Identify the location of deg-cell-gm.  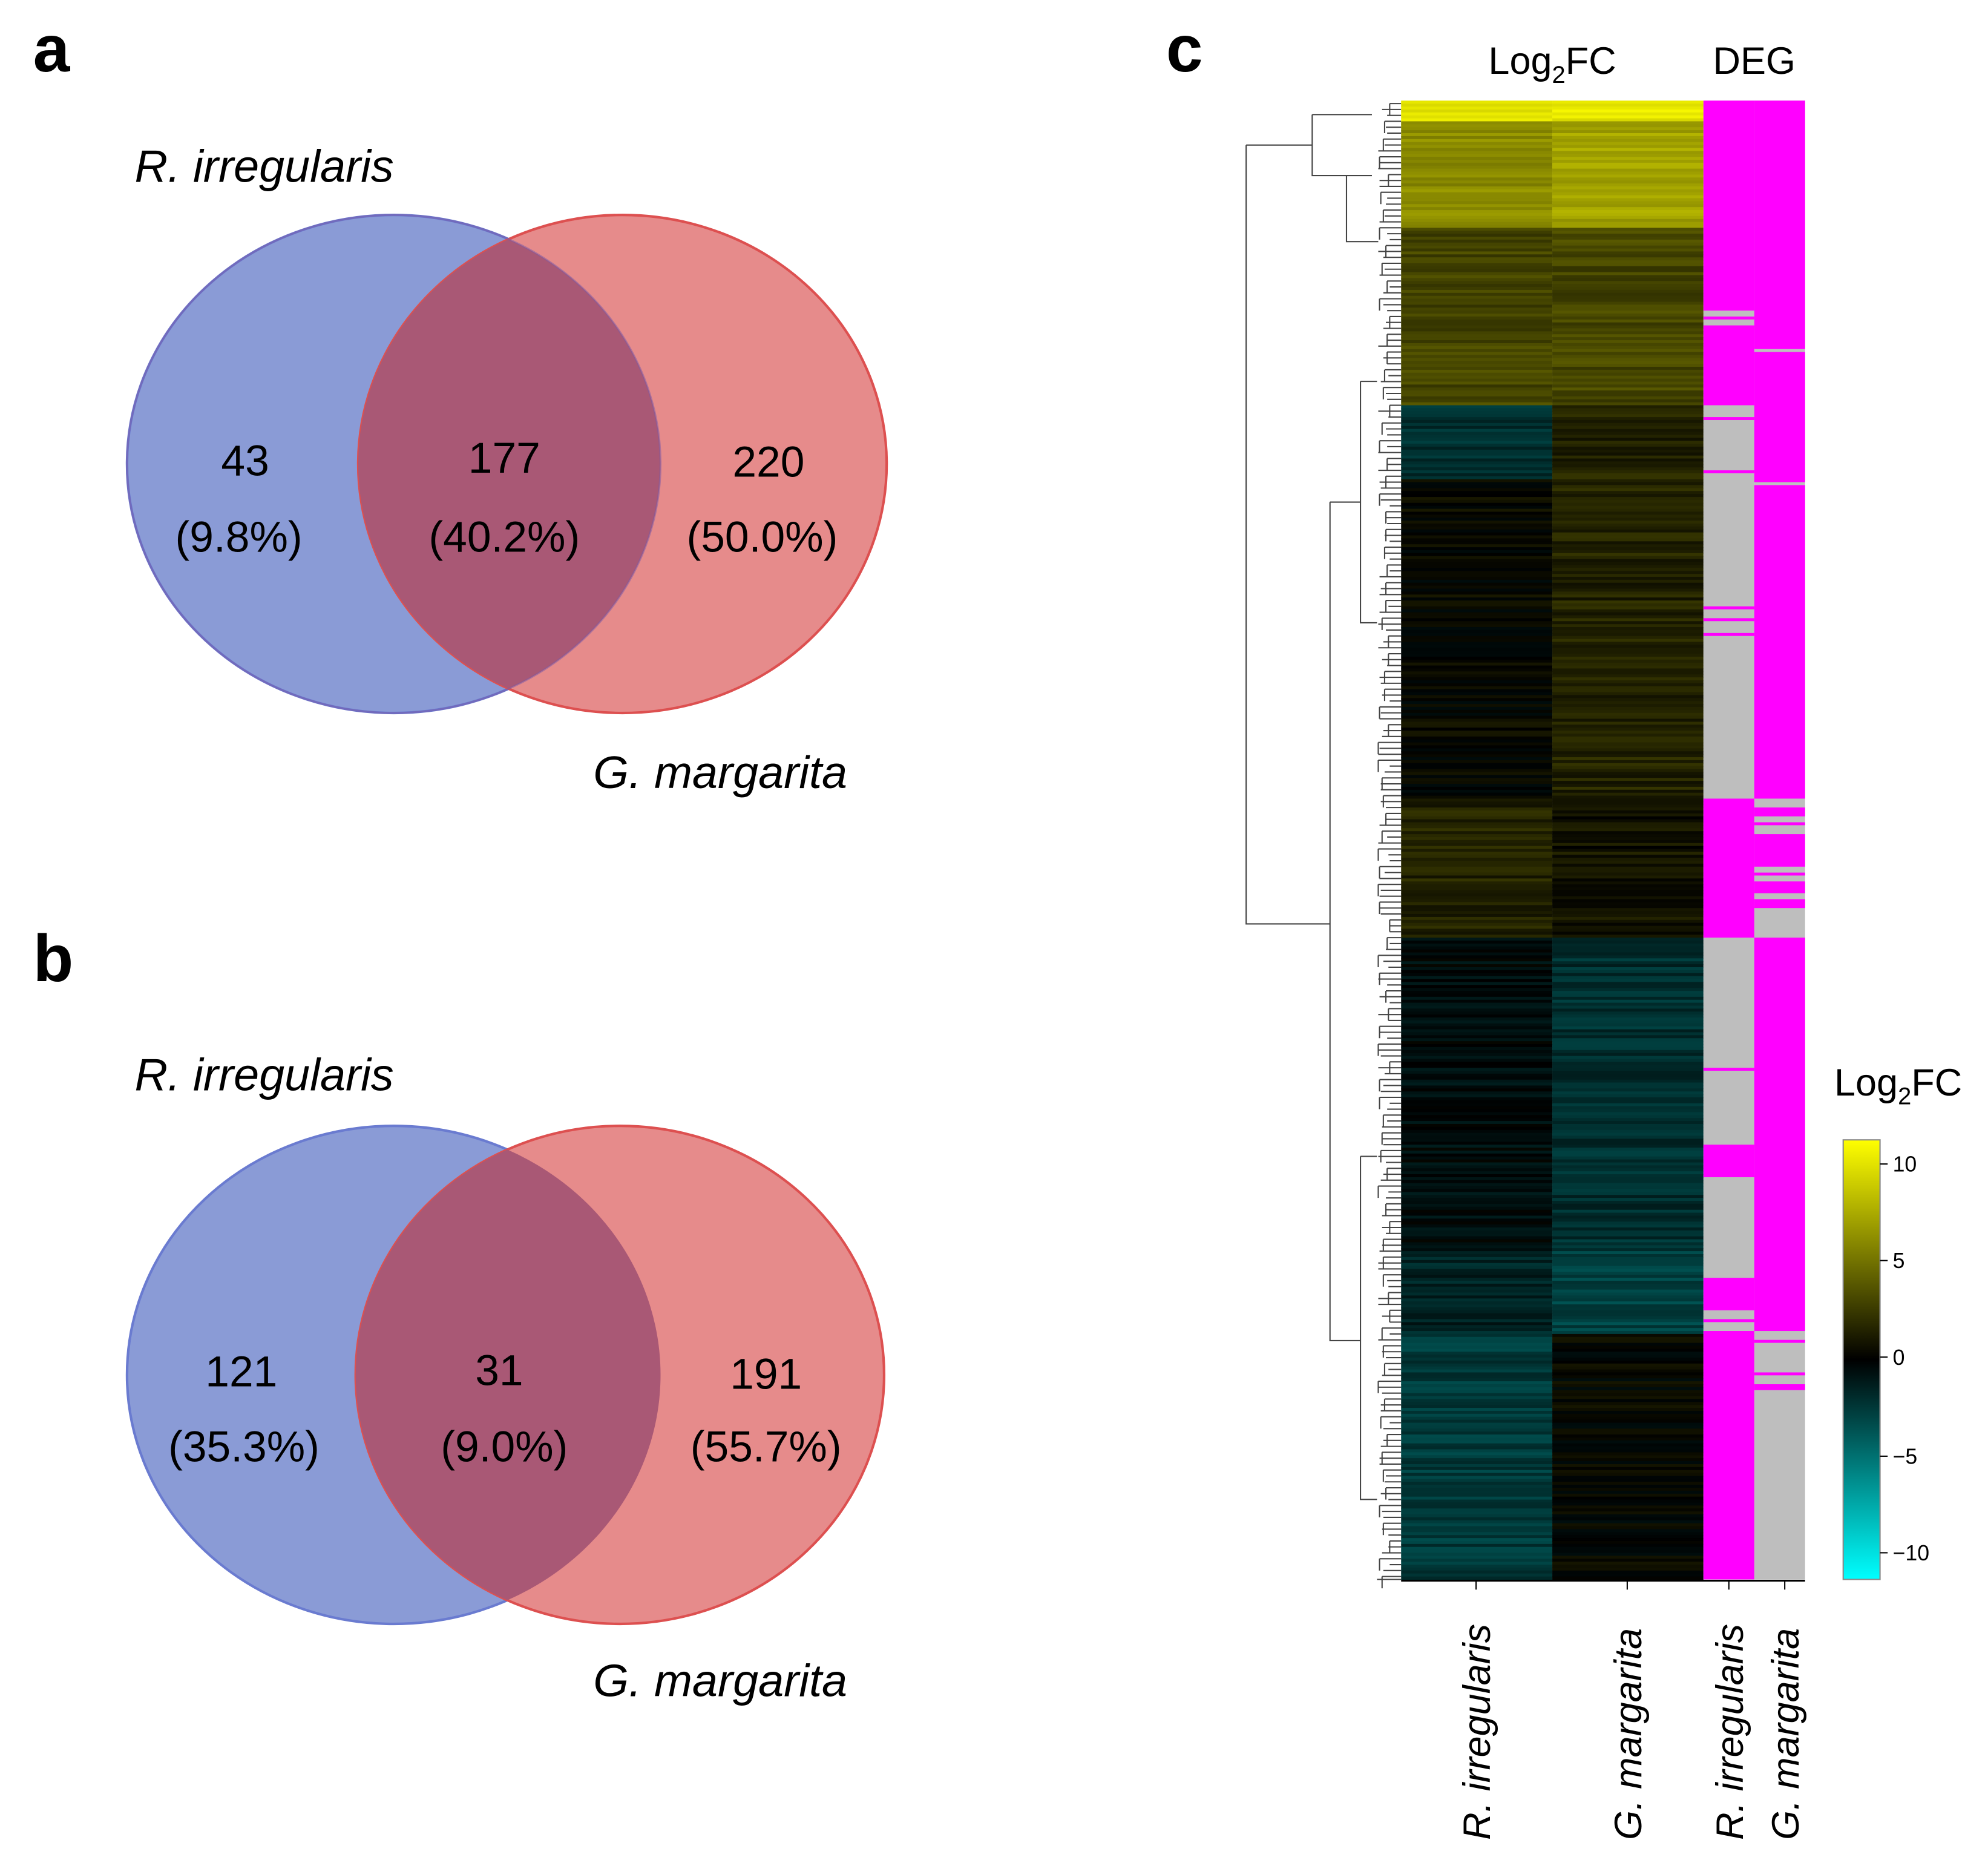
(1780, 887).